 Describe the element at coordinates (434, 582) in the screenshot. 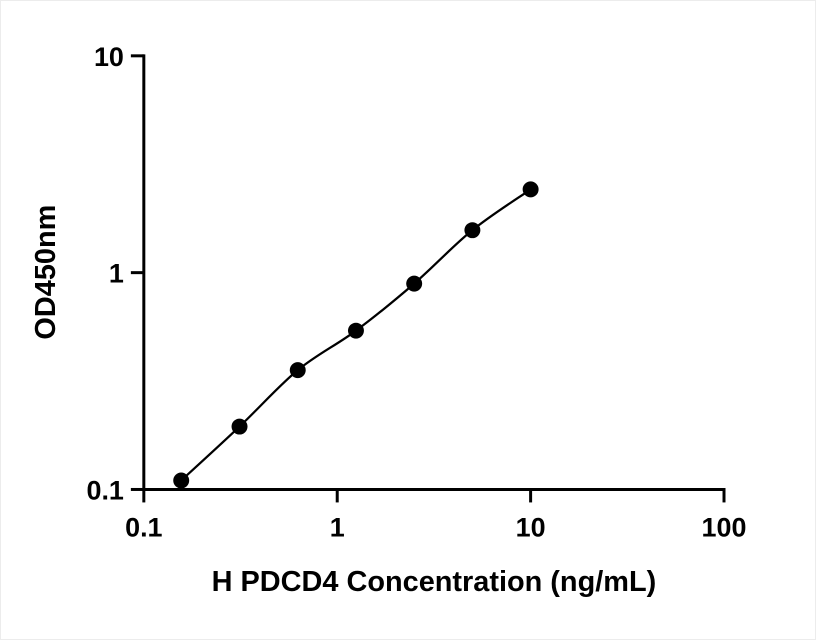

I see `x-axis-title: H PDCD4 Concentration (ng/mL)` at that location.